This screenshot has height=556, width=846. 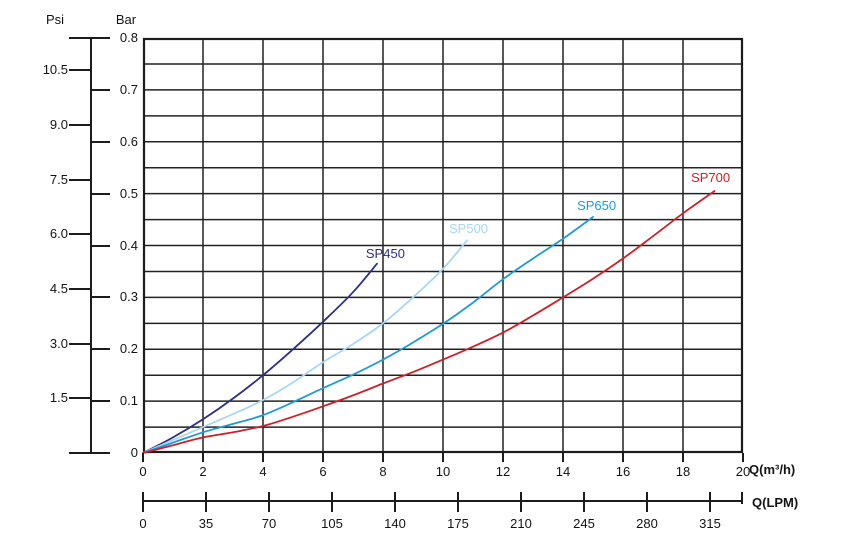 I want to click on psi-tick-label: 4.5, so click(x=58, y=288).